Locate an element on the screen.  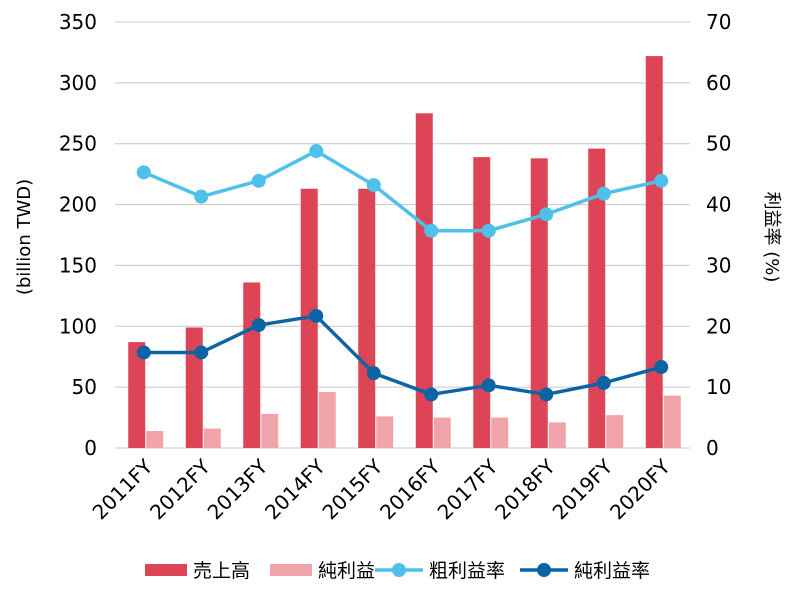
y2-tick-label: 40 is located at coordinates (718, 205).